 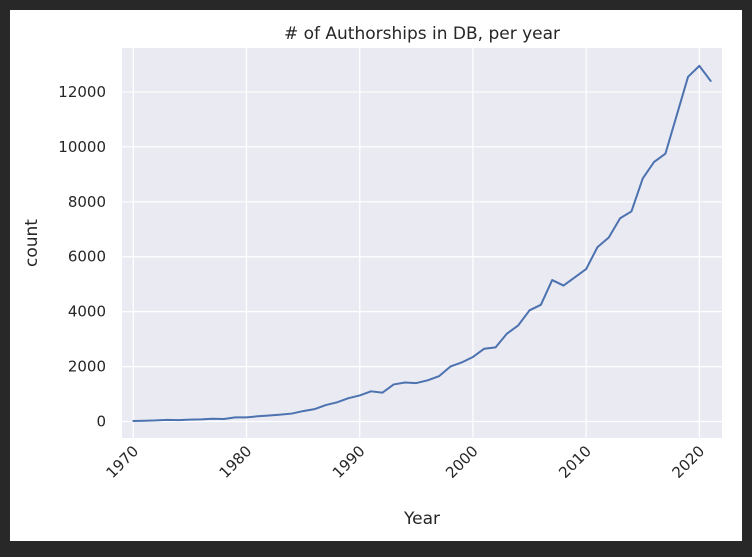 I want to click on x-tick-label: 1970, so click(x=122, y=462).